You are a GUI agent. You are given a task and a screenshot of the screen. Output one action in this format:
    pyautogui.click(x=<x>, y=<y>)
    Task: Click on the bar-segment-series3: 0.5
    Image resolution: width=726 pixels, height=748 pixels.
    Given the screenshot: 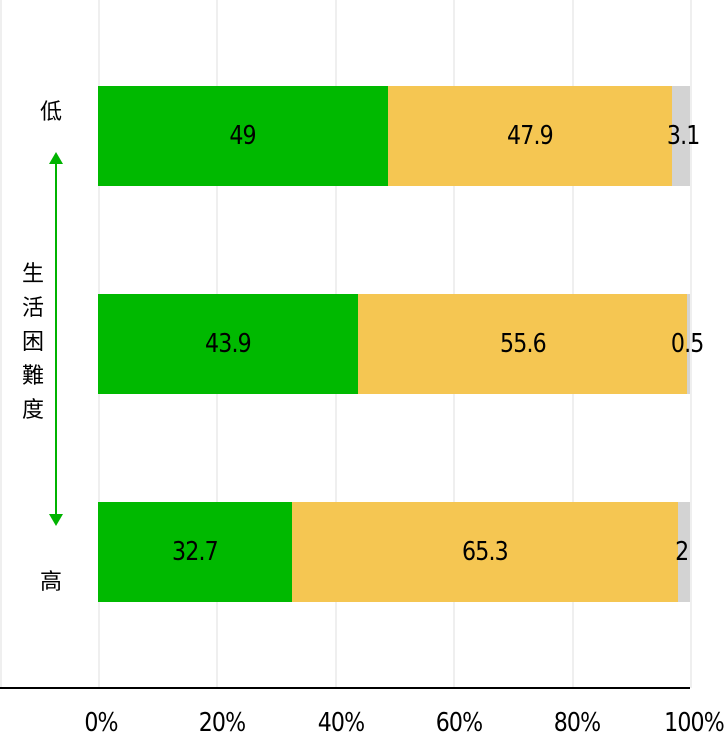 What is the action you would take?
    pyautogui.click(x=687, y=344)
    